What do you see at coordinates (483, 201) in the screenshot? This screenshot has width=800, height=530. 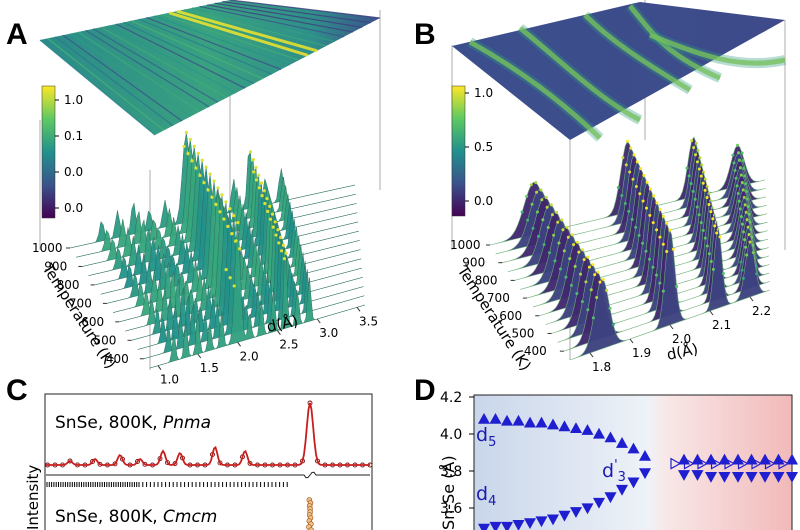 I see `panel-b-colorbar-tick: 0.0` at bounding box center [483, 201].